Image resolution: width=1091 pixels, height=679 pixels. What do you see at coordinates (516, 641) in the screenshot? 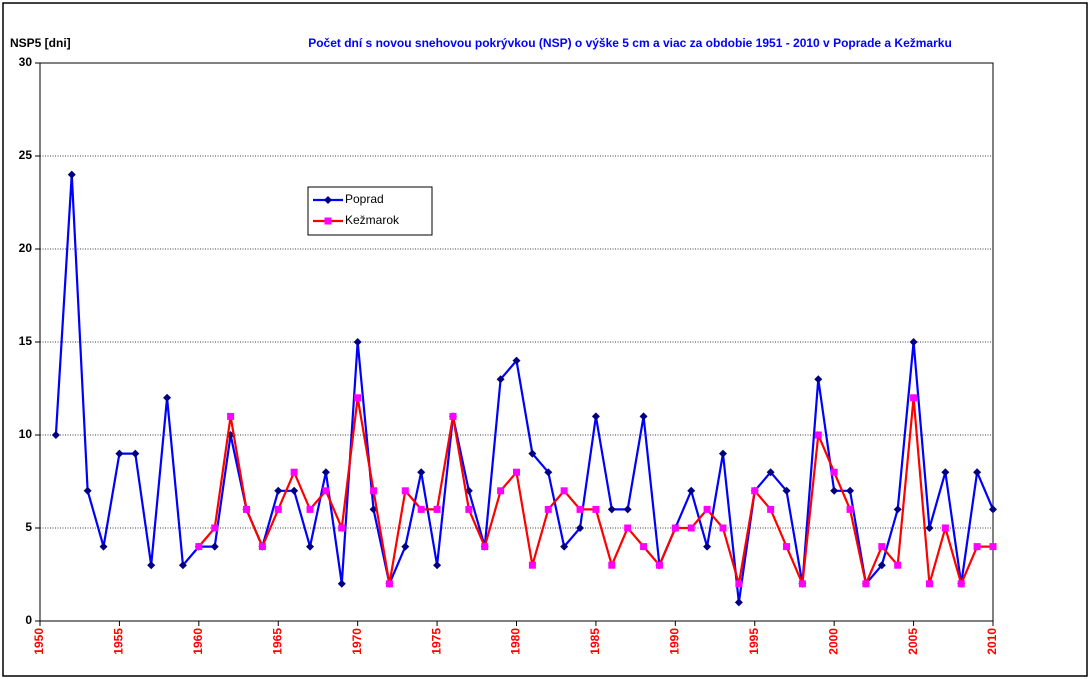
I see `x-tick-label: 1980` at bounding box center [516, 641].